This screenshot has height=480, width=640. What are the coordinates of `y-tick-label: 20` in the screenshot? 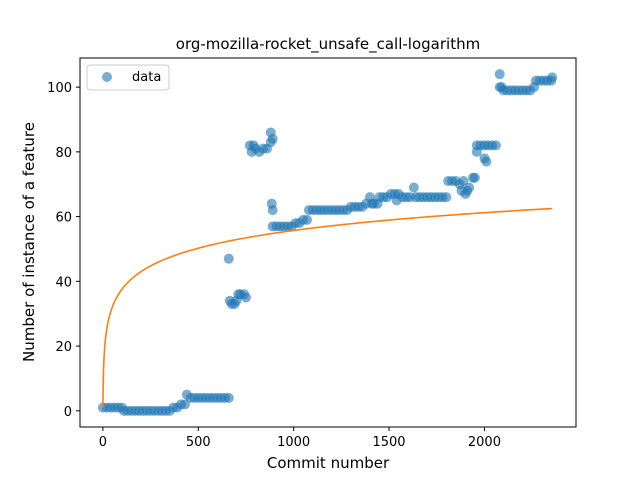 It's located at (63, 347).